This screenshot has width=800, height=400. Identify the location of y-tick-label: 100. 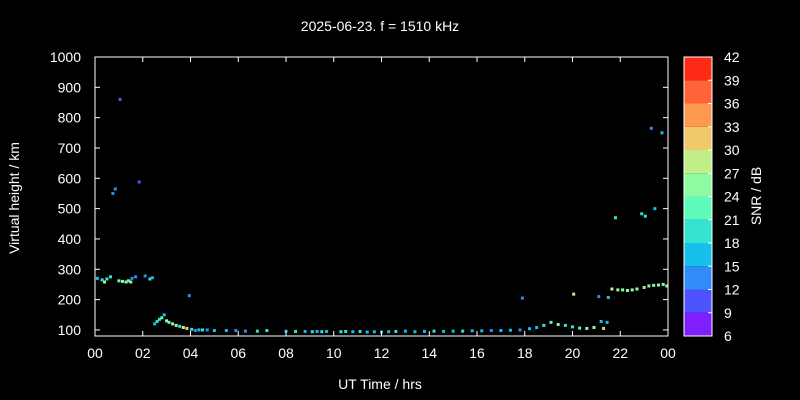
(70, 330).